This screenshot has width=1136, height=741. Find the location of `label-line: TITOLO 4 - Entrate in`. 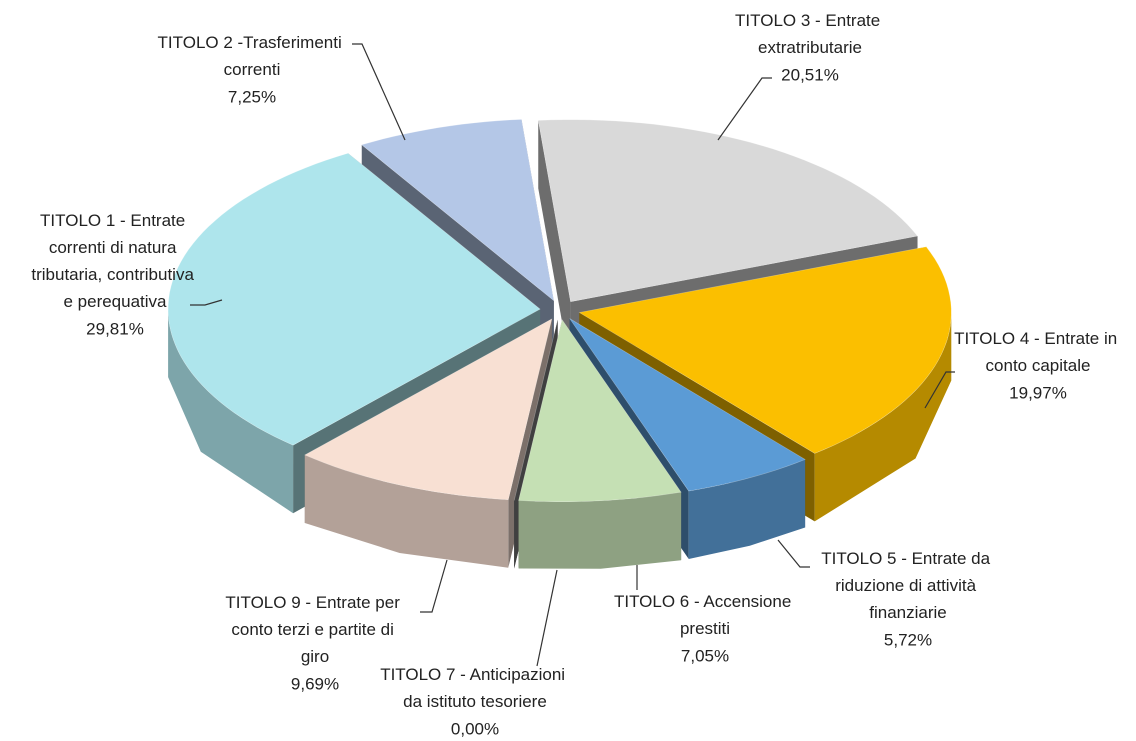

label-line: TITOLO 4 - Entrate in is located at coordinates (1038, 338).